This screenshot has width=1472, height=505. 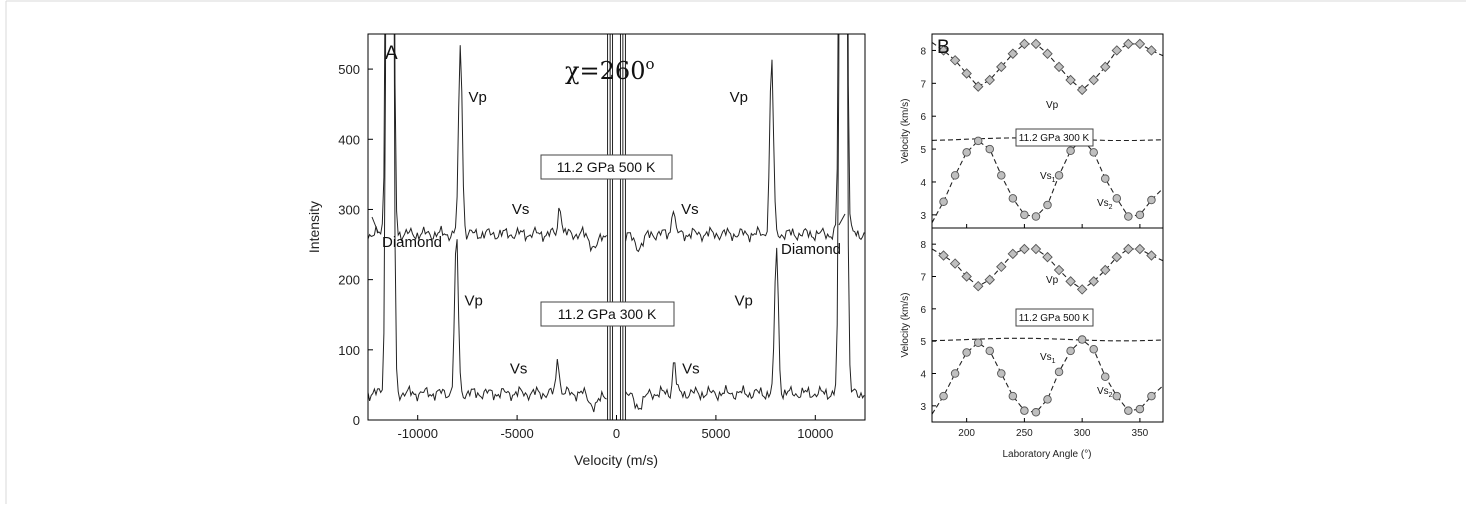 What do you see at coordinates (616, 433) in the screenshot?
I see `panel-a-xtick-label: 0` at bounding box center [616, 433].